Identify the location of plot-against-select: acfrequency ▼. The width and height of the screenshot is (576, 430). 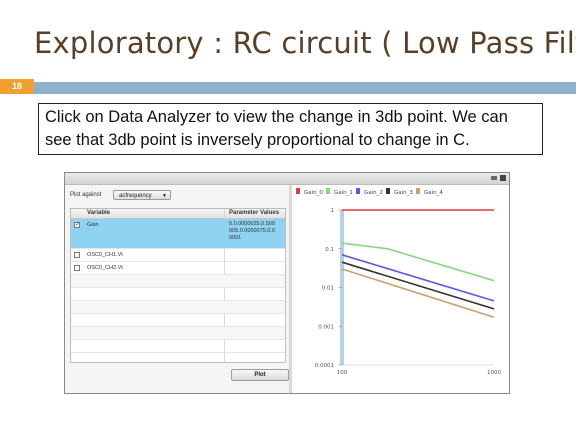
(142, 195).